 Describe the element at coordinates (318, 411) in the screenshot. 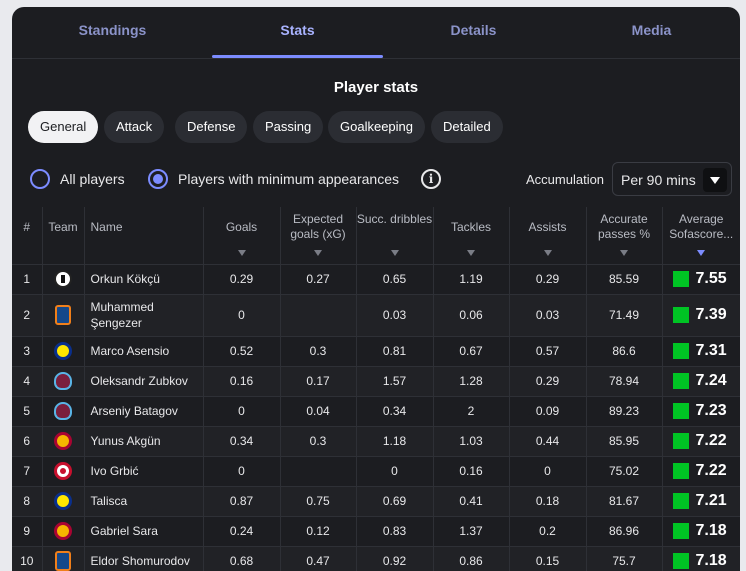

I see `row-xg: 0.04` at that location.